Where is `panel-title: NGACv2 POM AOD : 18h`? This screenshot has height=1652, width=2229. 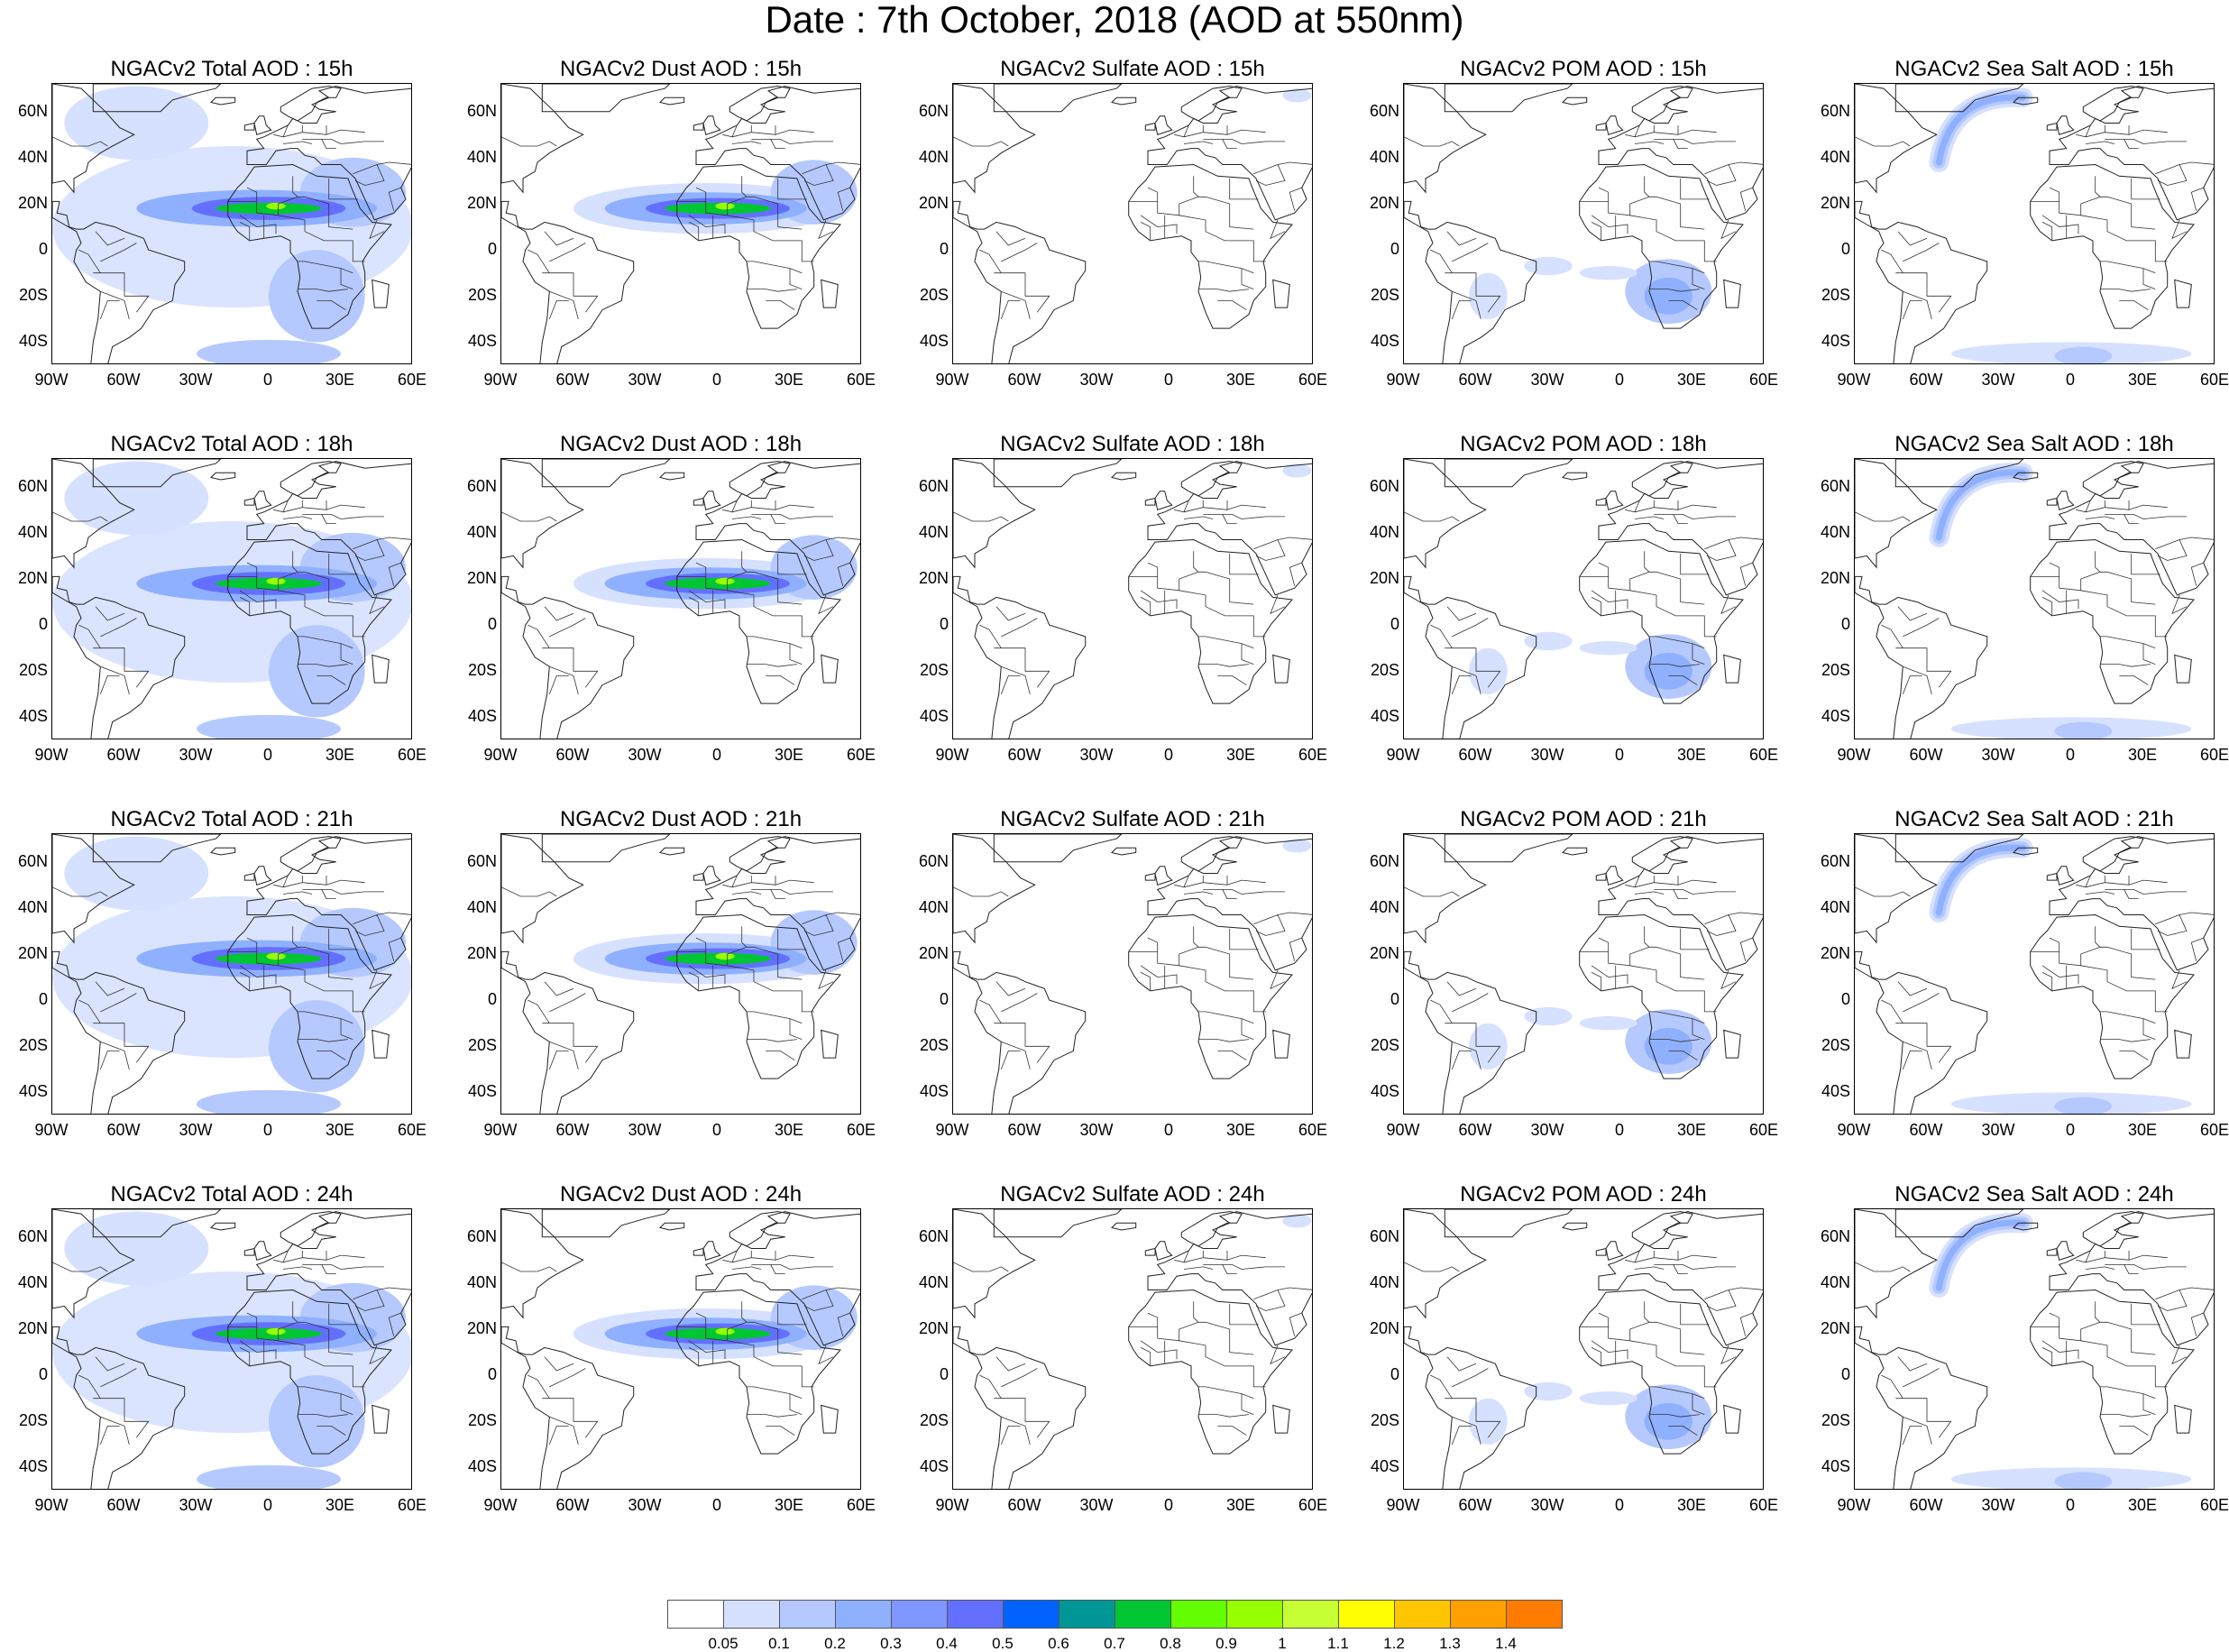 panel-title: NGACv2 POM AOD : 18h is located at coordinates (1583, 444).